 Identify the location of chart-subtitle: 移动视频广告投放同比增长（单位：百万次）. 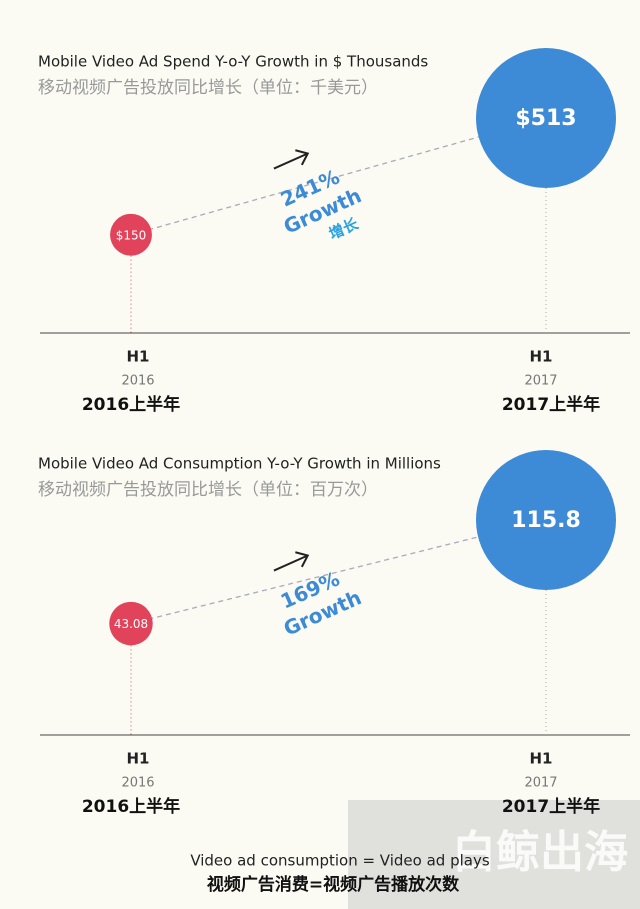
(208, 490).